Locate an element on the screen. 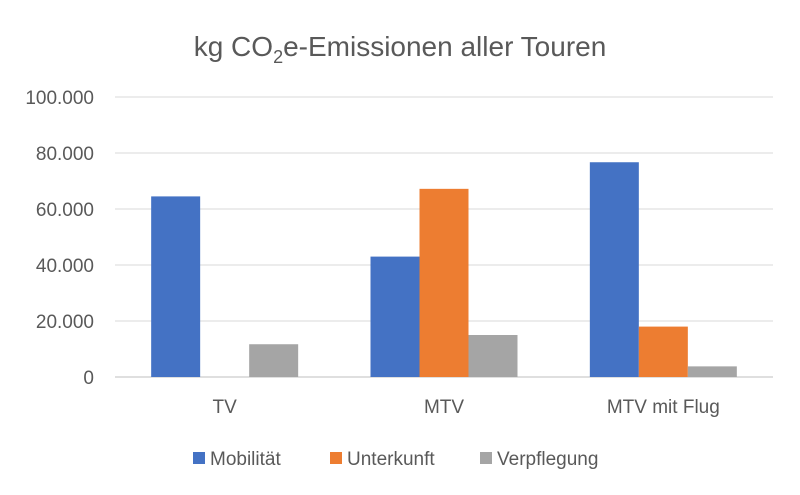  y-tick-label: 100.000 is located at coordinates (59, 98).